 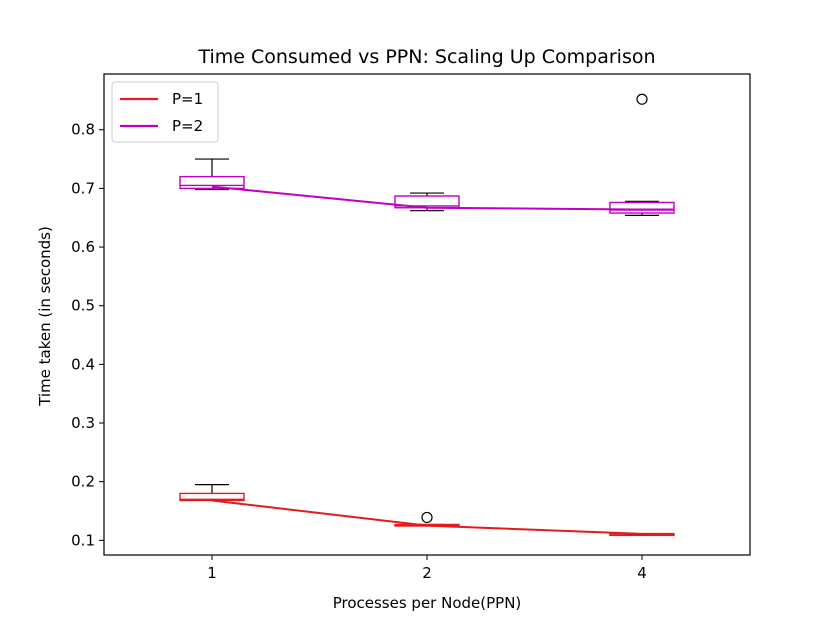 I want to click on y-tick-label: 0.5, so click(x=83, y=306).